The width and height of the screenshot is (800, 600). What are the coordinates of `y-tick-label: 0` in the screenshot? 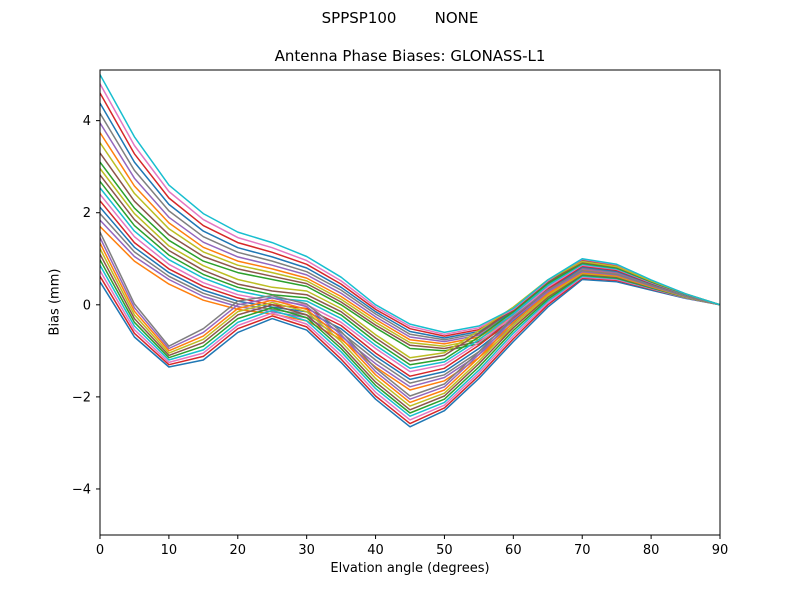 It's located at (87, 305).